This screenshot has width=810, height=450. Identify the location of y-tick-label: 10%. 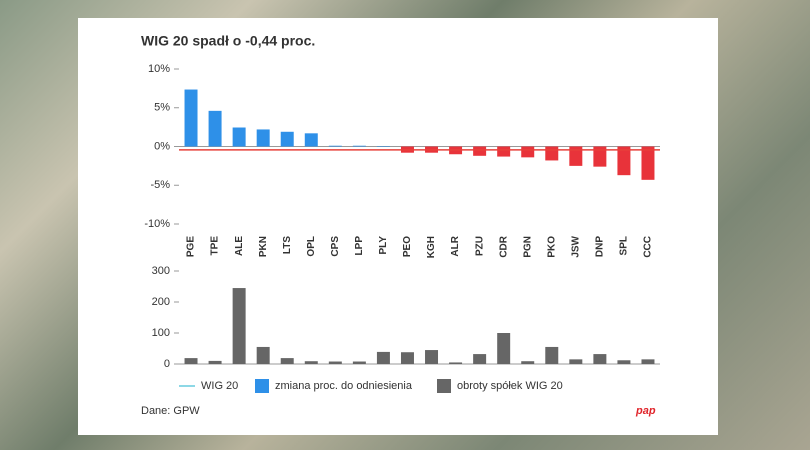
(159, 69).